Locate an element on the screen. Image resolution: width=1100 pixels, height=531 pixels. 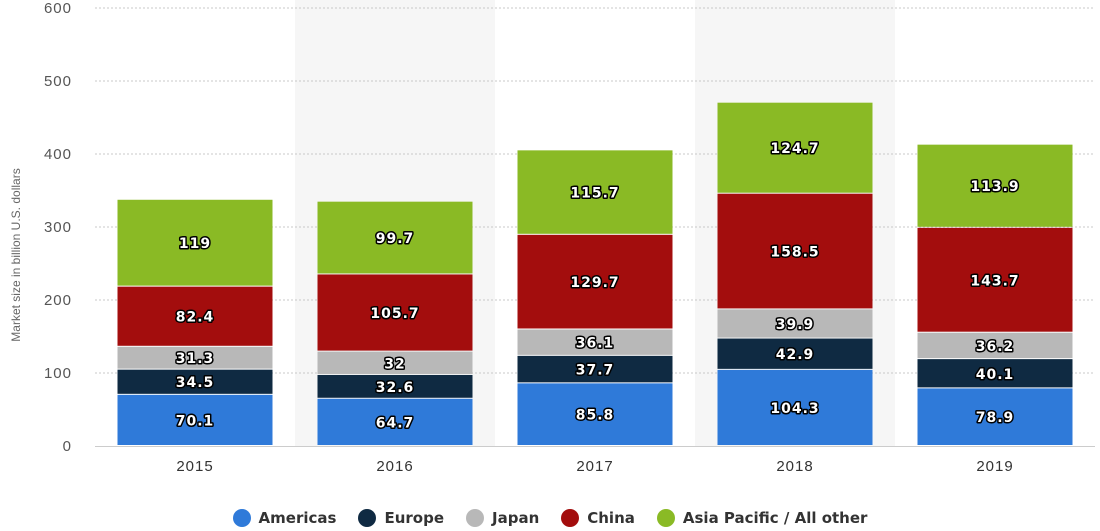
bar-asia-pacific-all-other-2015 is located at coordinates (195, 242).